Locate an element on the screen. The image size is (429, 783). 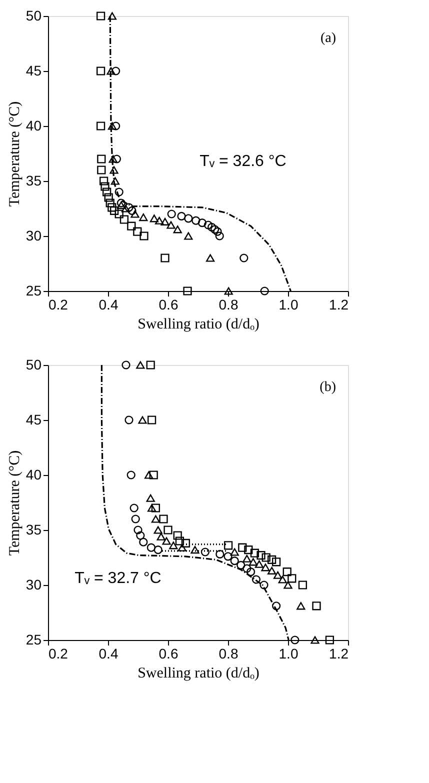
annotation: (b) is located at coordinates (328, 387).